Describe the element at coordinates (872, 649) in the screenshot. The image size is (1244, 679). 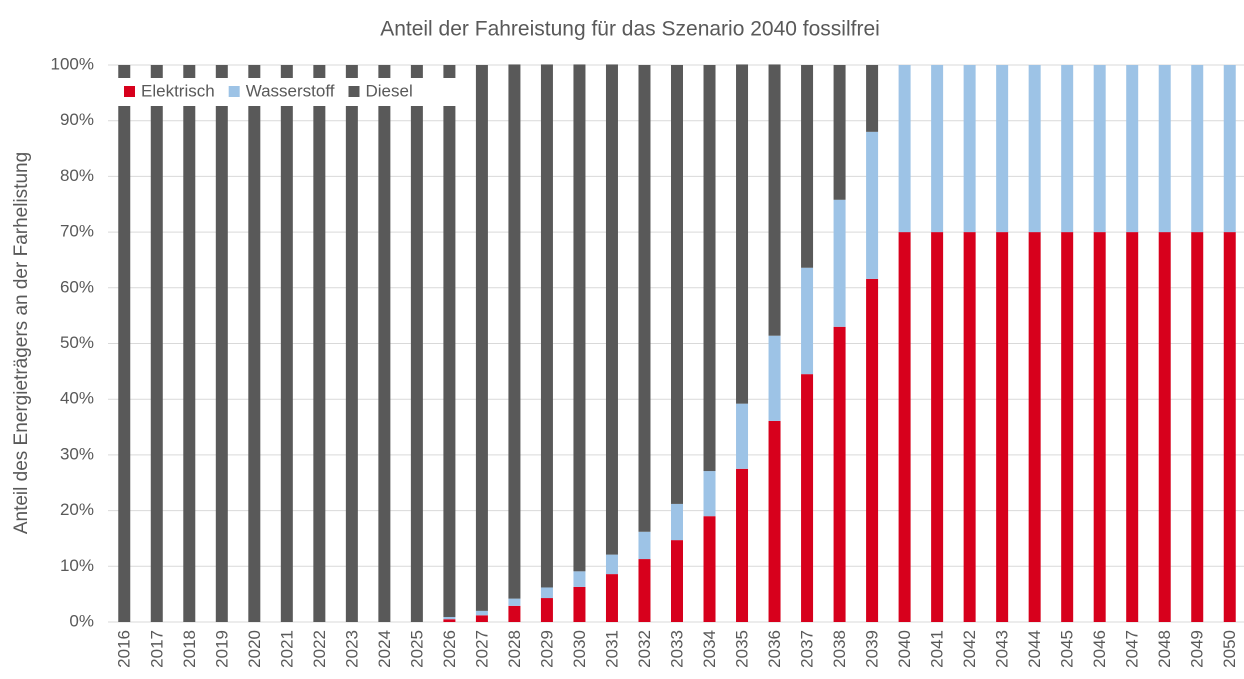
I see `x-tick-label: 2039` at that location.